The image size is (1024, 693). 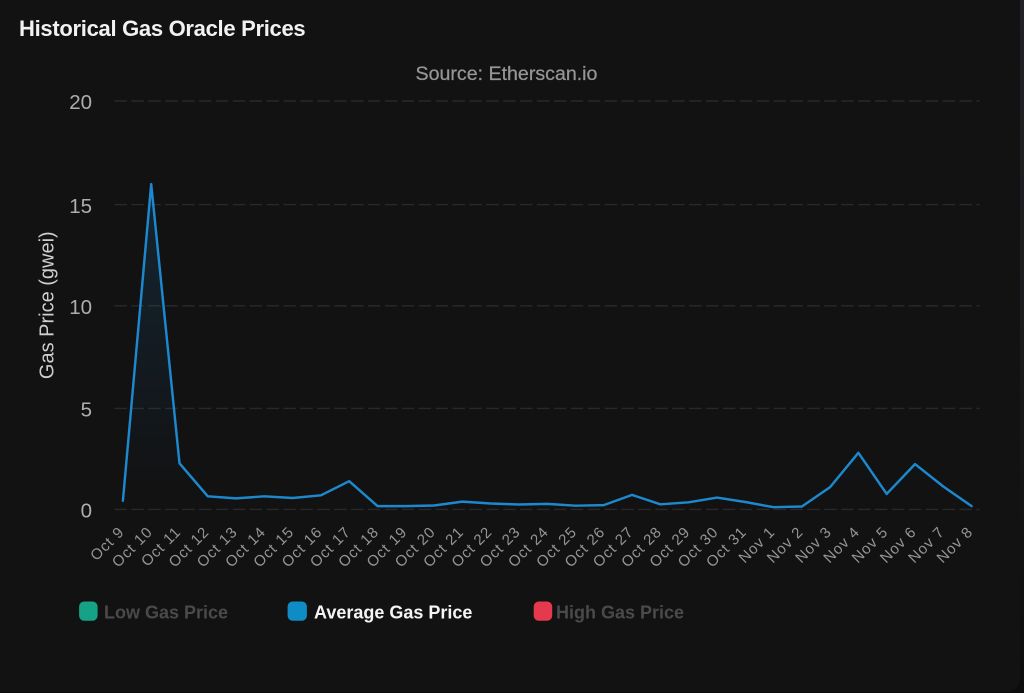 What do you see at coordinates (166, 613) in the screenshot?
I see `svg-text: Low Gas Price` at bounding box center [166, 613].